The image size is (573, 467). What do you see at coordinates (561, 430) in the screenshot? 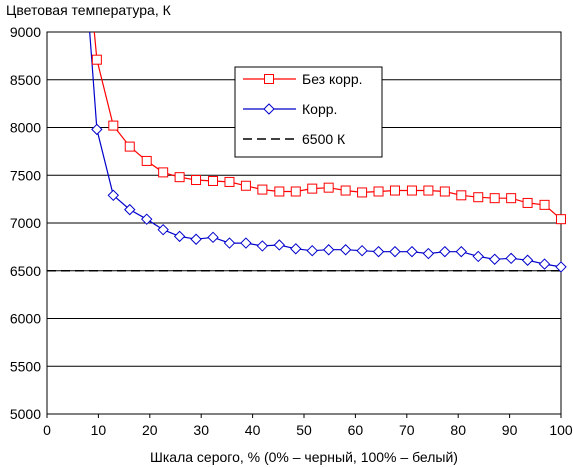
I see `x-tick-100: 100` at bounding box center [561, 430].